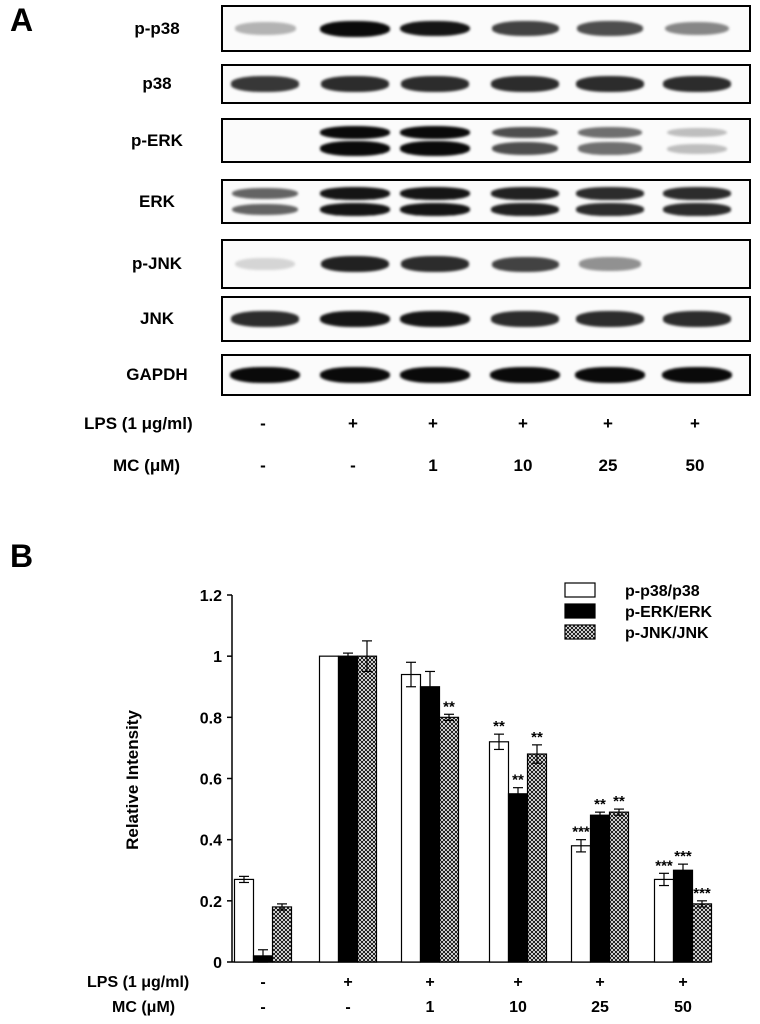 The image size is (760, 1024). What do you see at coordinates (211, 596) in the screenshot?
I see `y-tick-label: 1.2` at bounding box center [211, 596].